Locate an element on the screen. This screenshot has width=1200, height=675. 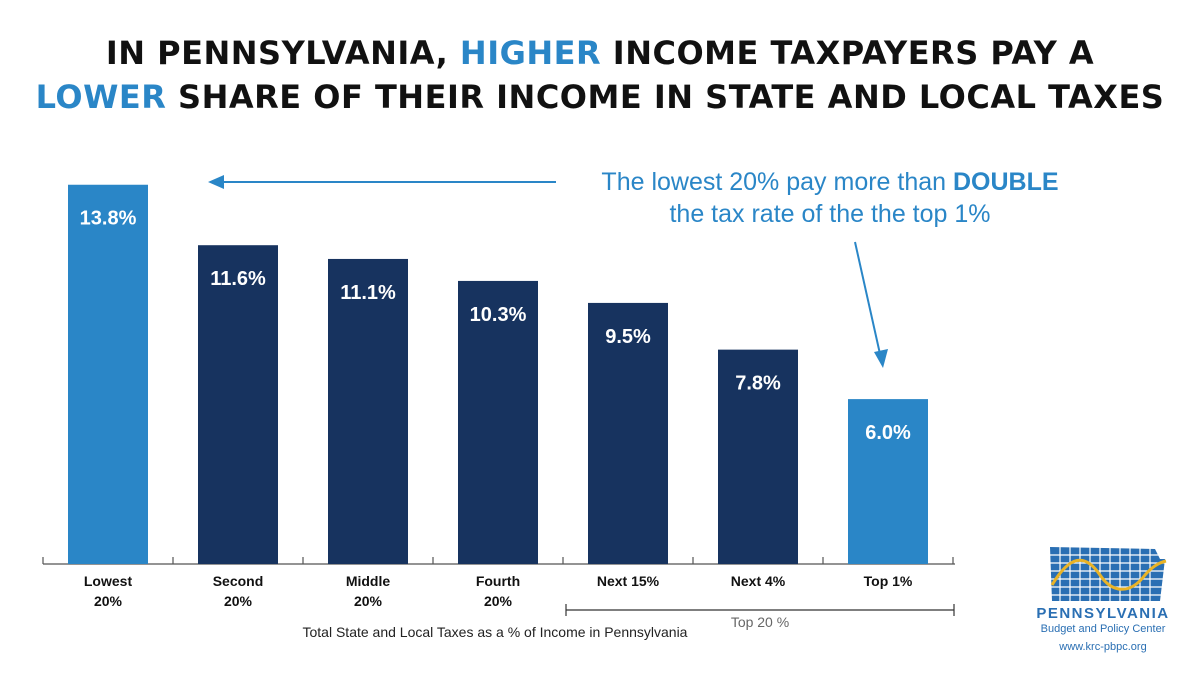
annotation-line-1: The lowest 20% pay more than DOUBLE is located at coordinates (830, 182).